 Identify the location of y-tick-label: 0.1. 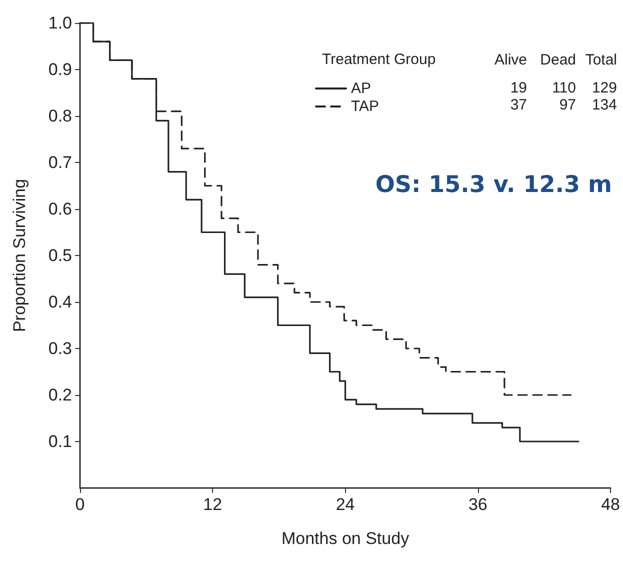
(60, 441).